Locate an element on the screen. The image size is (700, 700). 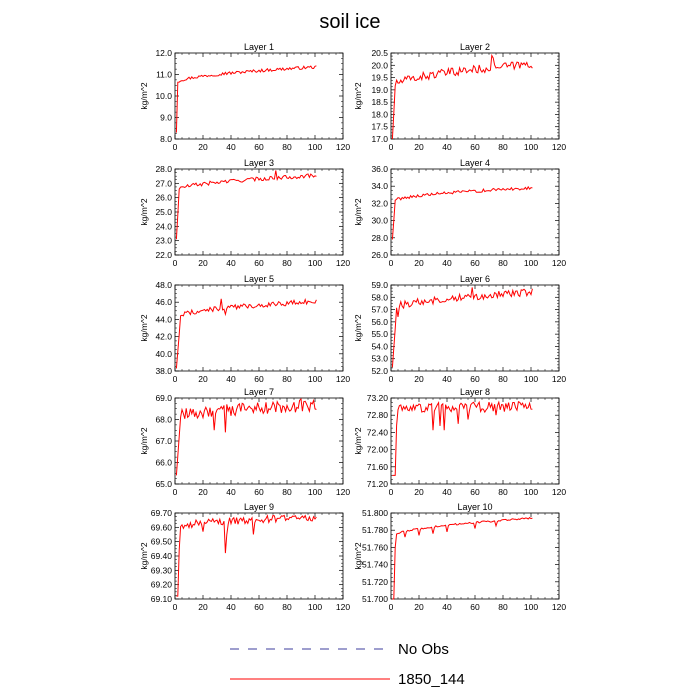
y-tick-label: 65.0 is located at coordinates (163, 484).